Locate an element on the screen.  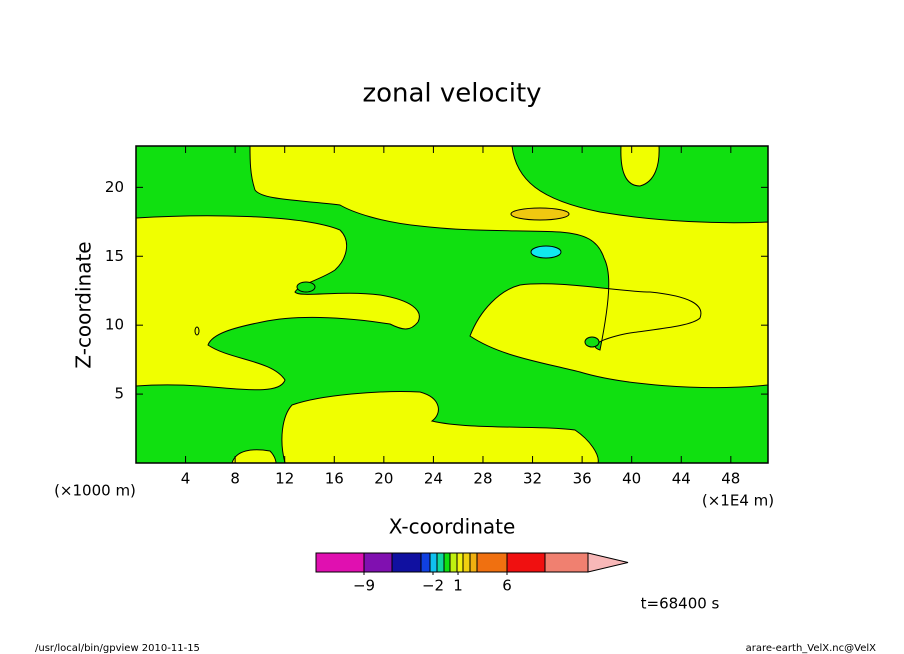
y-tick-label: 20 is located at coordinates (114, 187).